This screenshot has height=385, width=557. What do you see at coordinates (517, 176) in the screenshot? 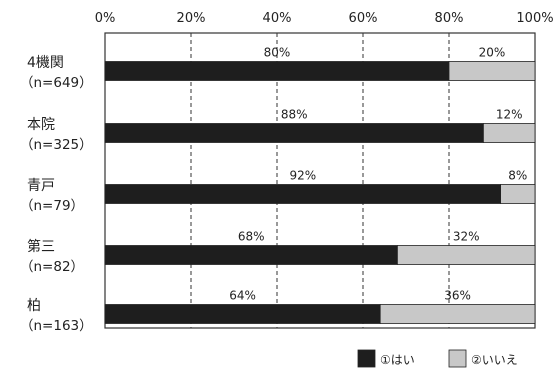
I see `data-label: 8%` at bounding box center [517, 176].